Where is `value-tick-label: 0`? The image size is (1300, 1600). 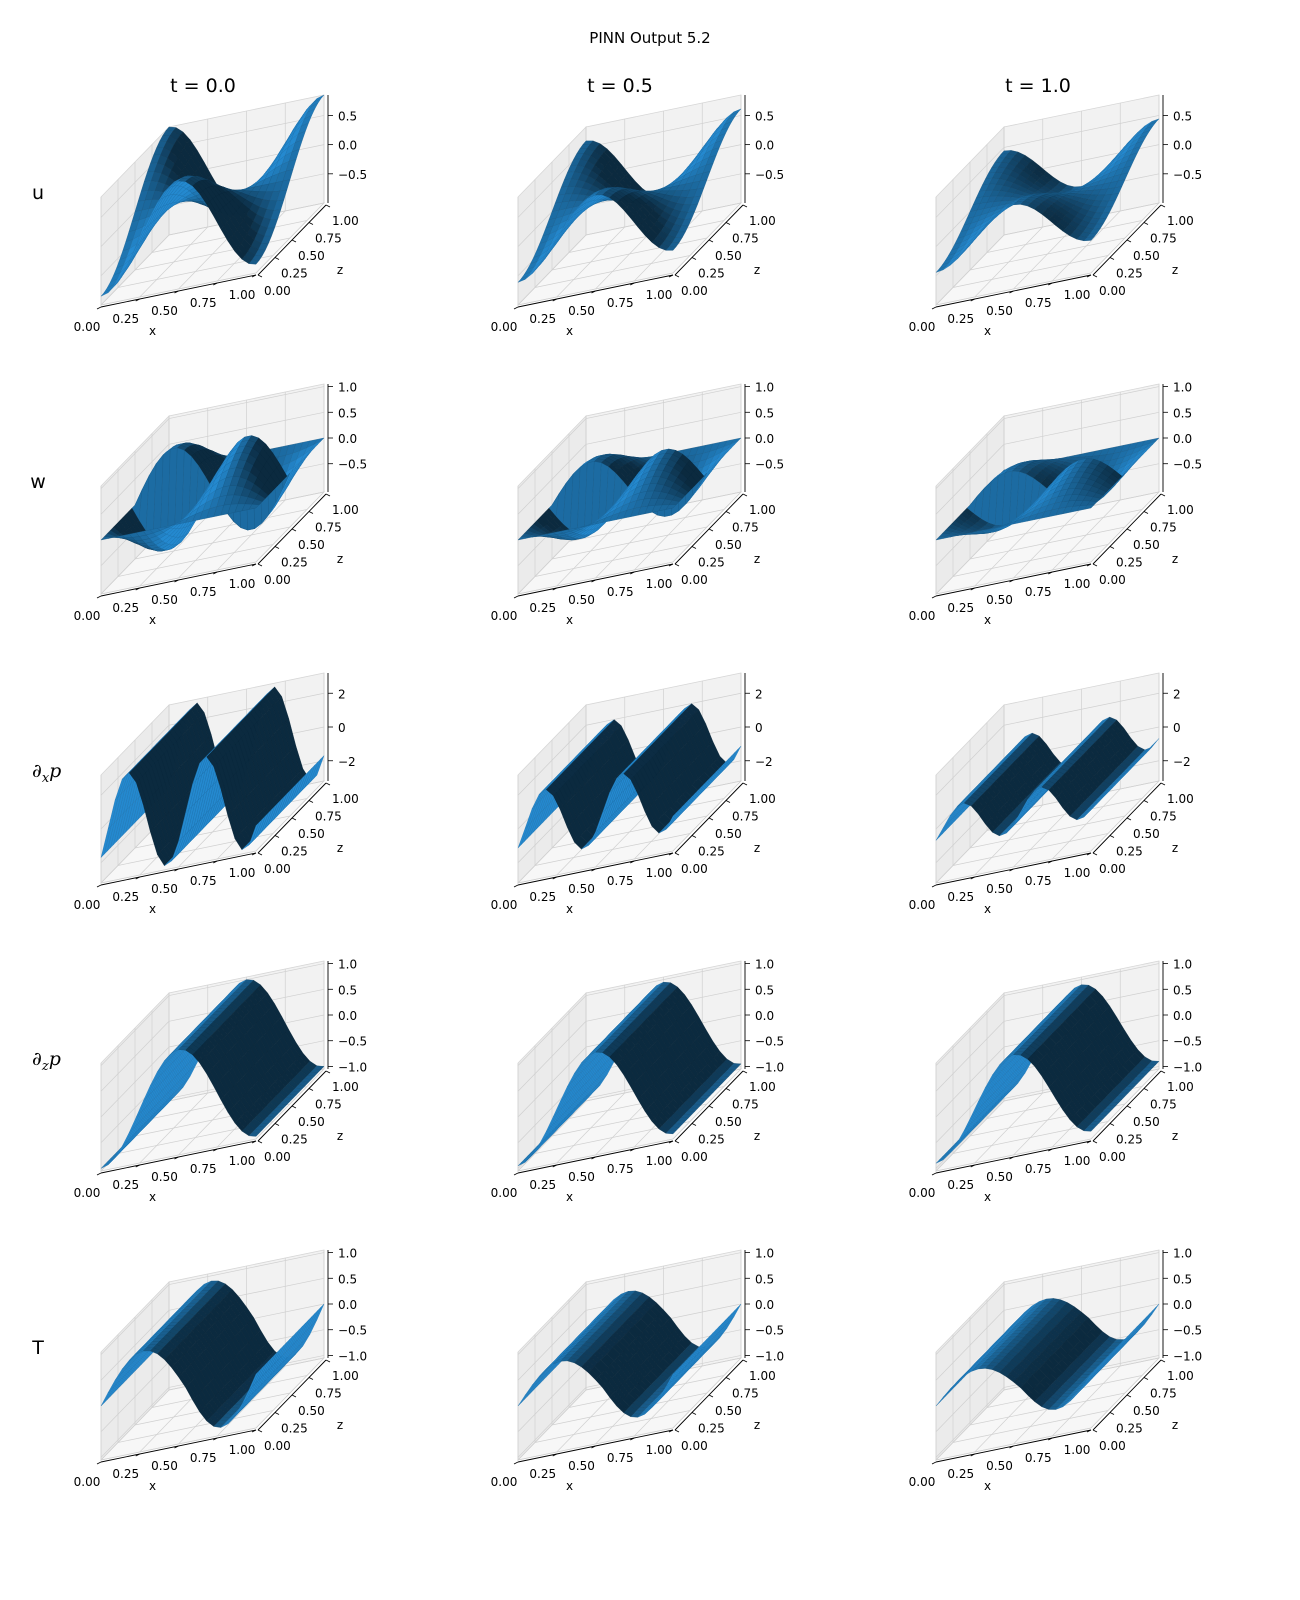
value-tick-label: 0 is located at coordinates (1177, 728).